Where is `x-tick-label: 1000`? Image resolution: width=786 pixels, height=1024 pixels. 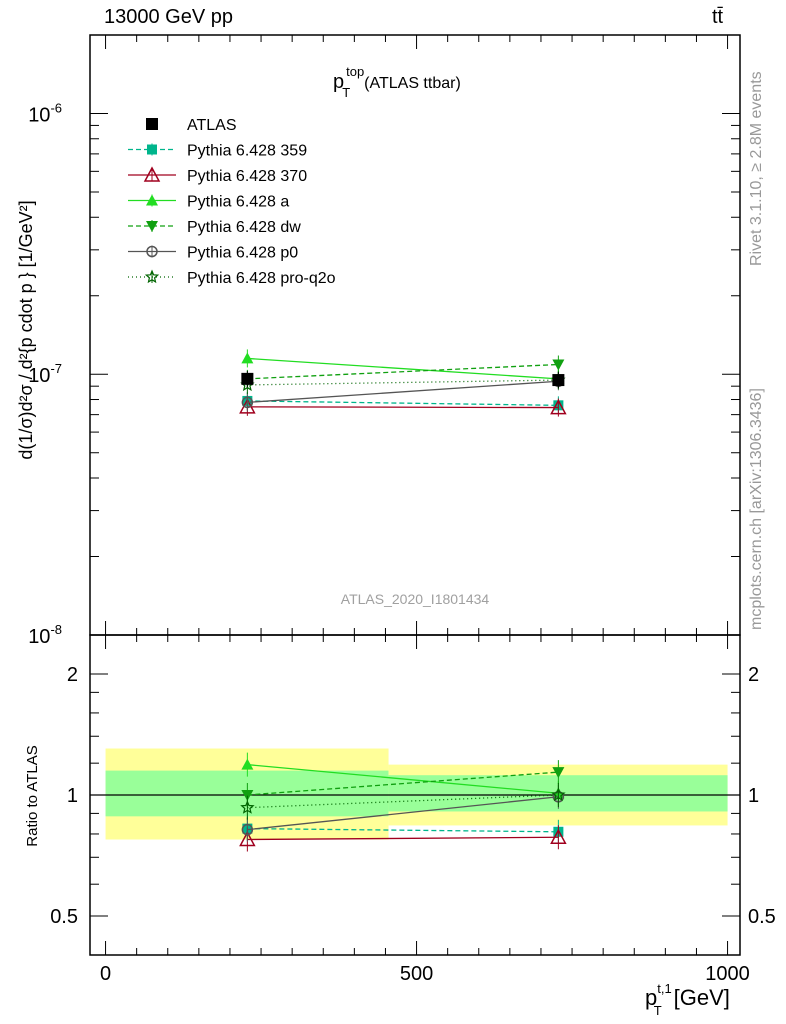 x-tick-label: 1000 is located at coordinates (727, 974).